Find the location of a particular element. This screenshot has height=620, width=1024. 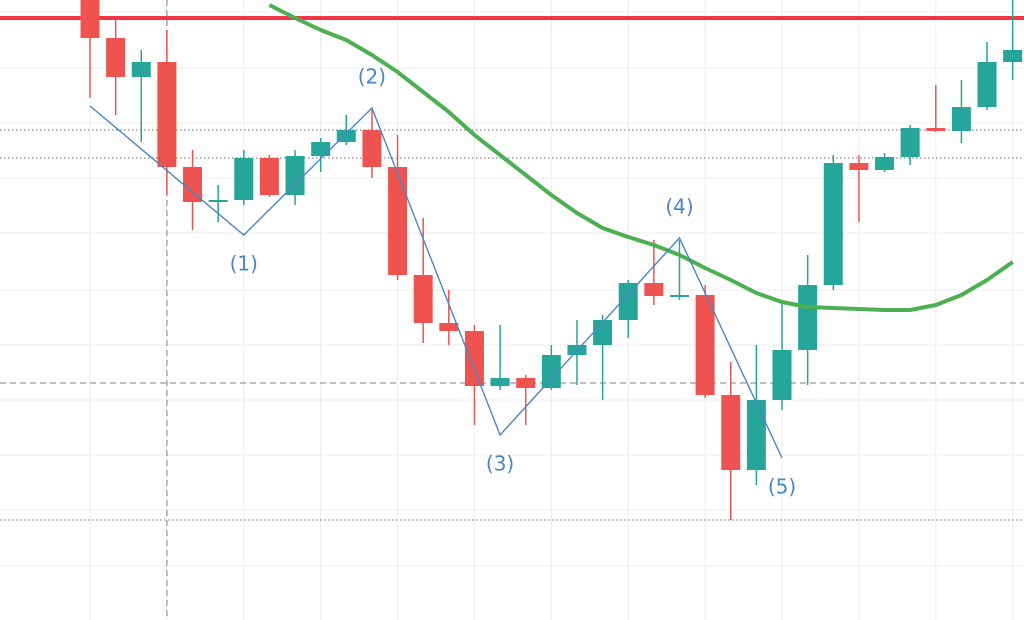

wave-label: (4) is located at coordinates (679, 207).